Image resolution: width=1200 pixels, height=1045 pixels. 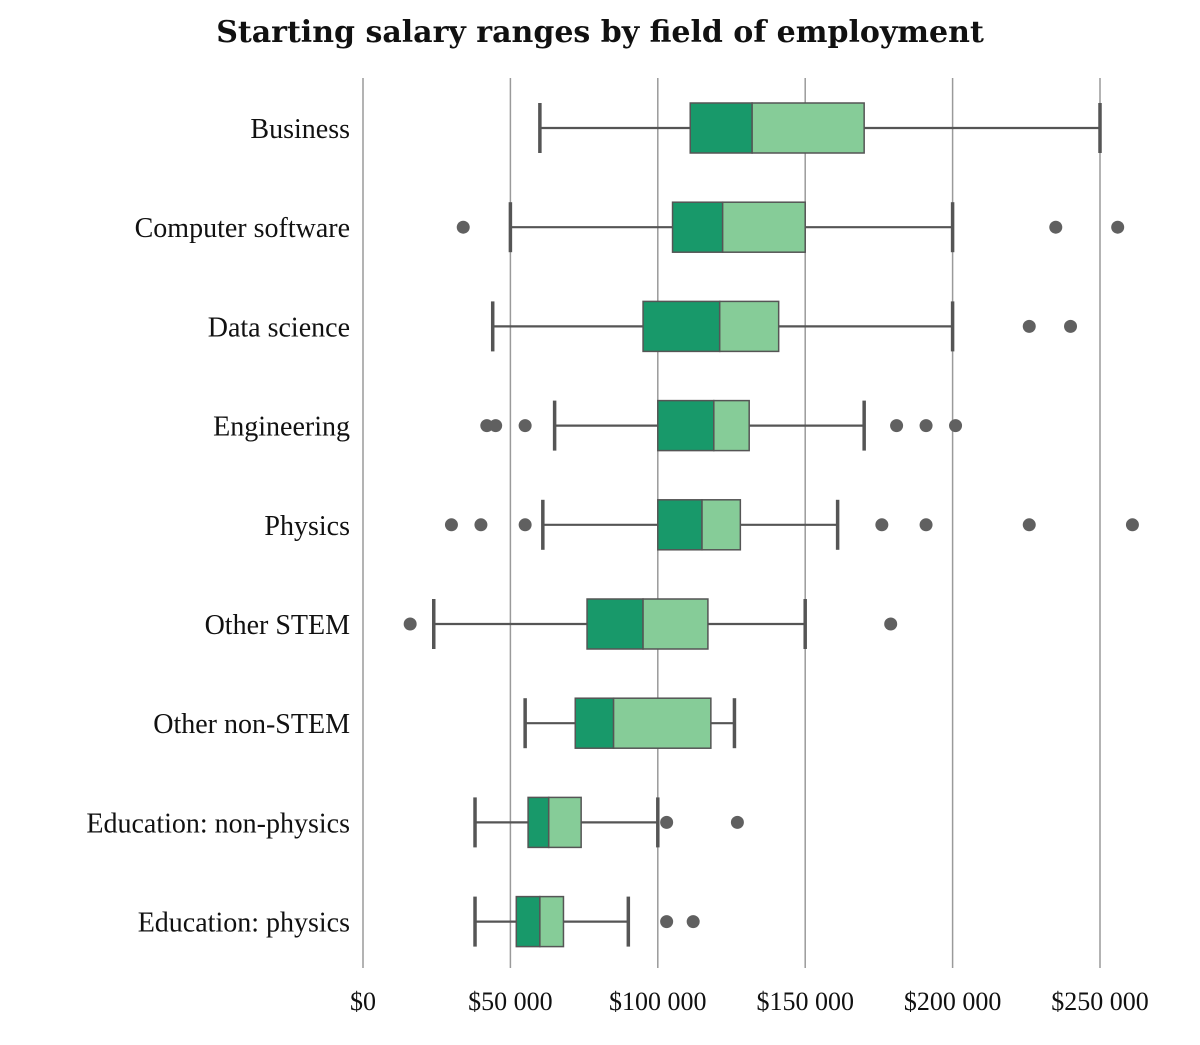 What do you see at coordinates (805, 1001) in the screenshot?
I see `x-tick-label-3: $150 000` at bounding box center [805, 1001].